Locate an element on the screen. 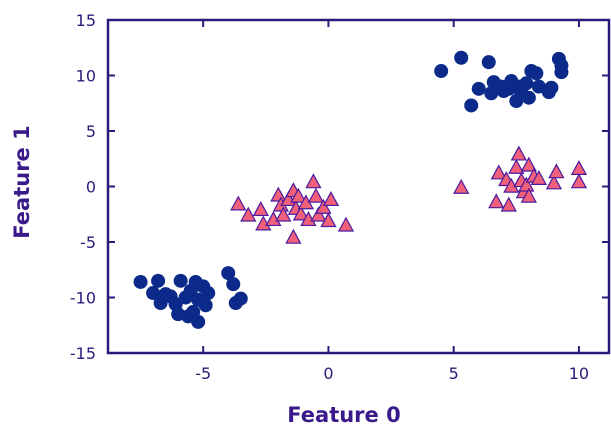  y-axis-title: Feature 1 is located at coordinates (22, 181).